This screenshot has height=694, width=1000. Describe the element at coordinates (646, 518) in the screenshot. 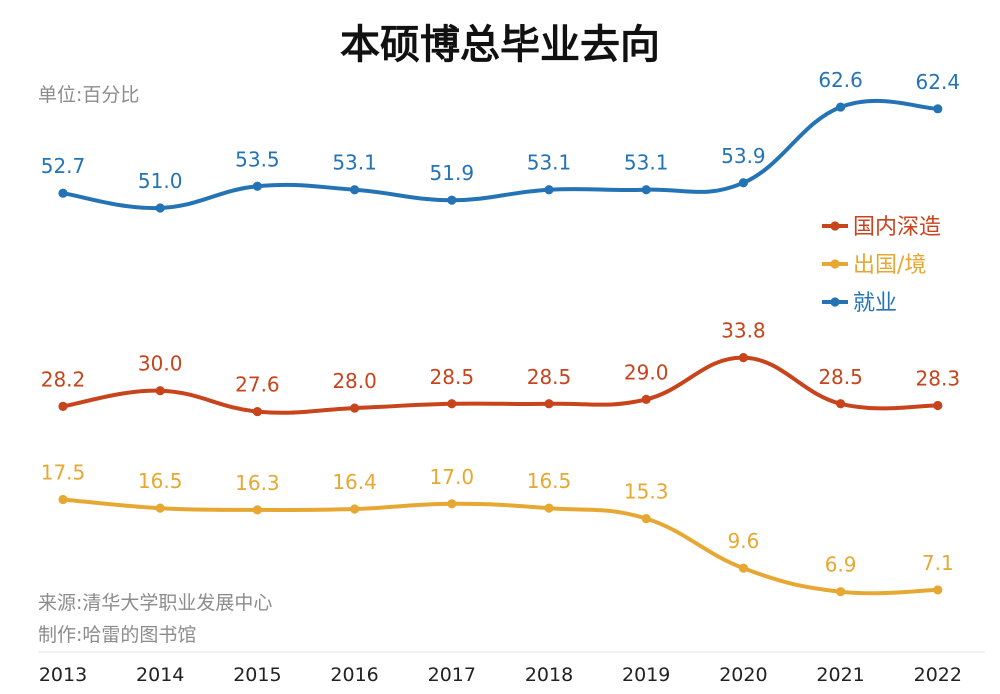

I see `data-point-abroad-2019` at that location.